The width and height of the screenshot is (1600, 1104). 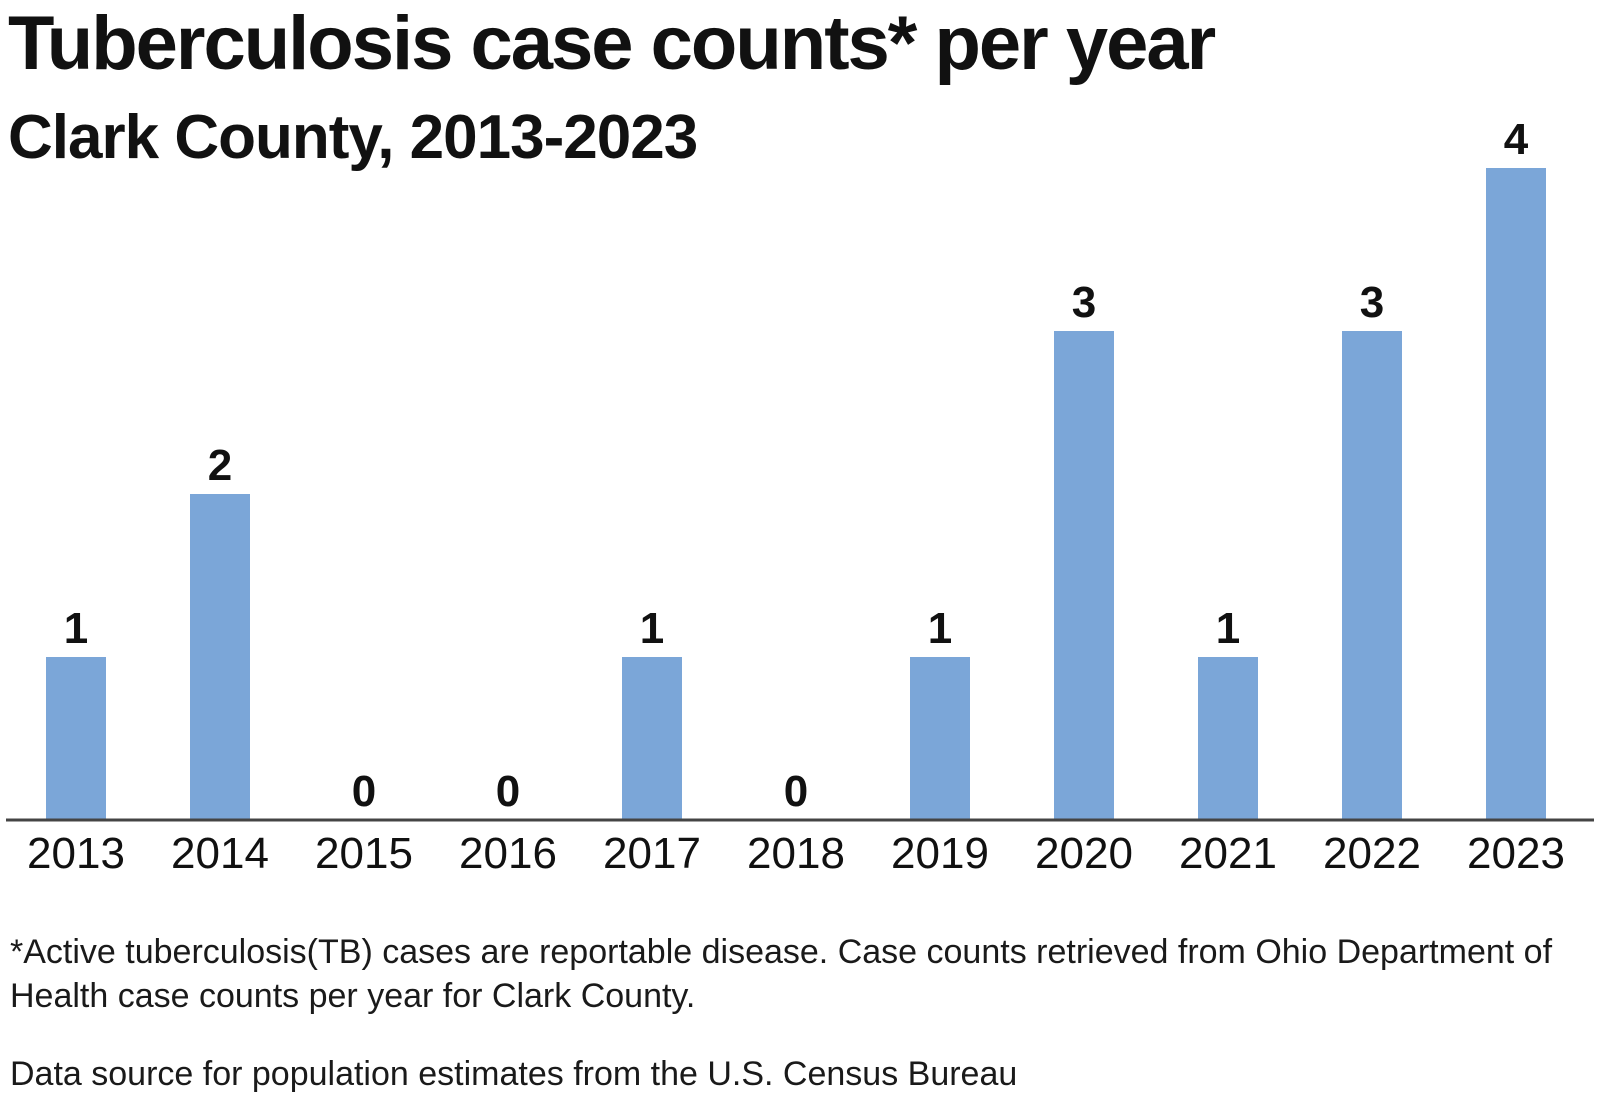 What do you see at coordinates (508, 791) in the screenshot?
I see `value-label-2016: 0` at bounding box center [508, 791].